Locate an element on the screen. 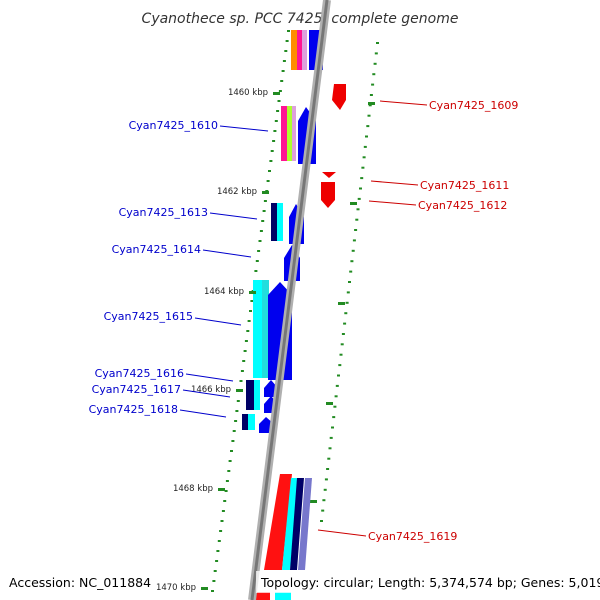  gene-label-1618: Cyan7425_1618 is located at coordinates (133, 409).